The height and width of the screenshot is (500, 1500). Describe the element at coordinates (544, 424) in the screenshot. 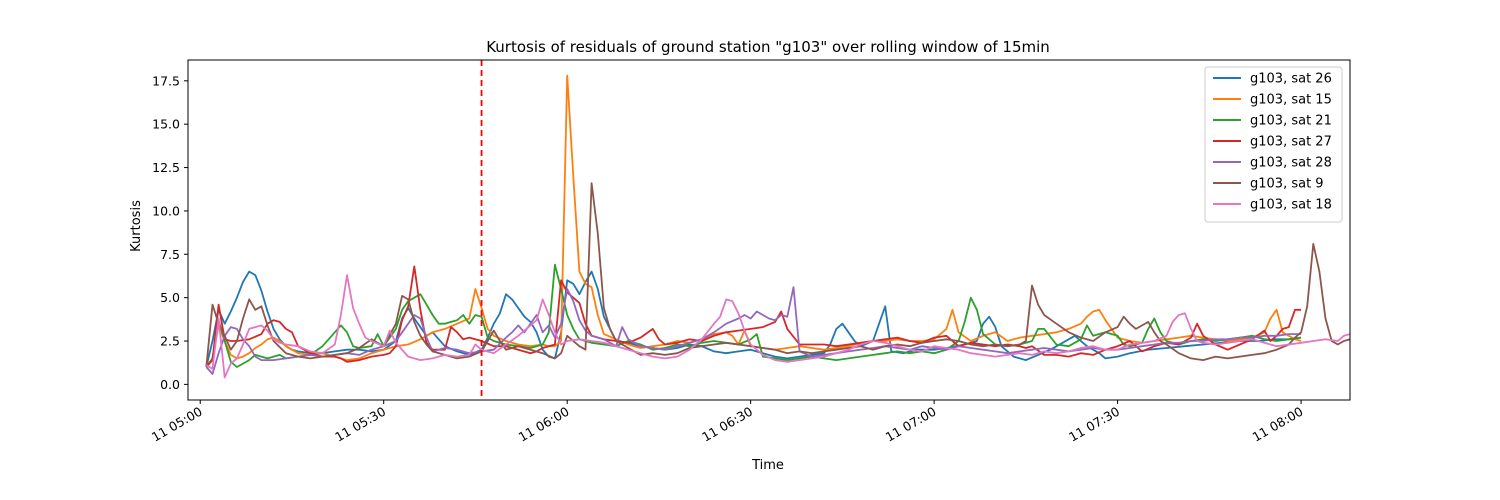

I see `x-tick-label: 11 06:00` at that location.